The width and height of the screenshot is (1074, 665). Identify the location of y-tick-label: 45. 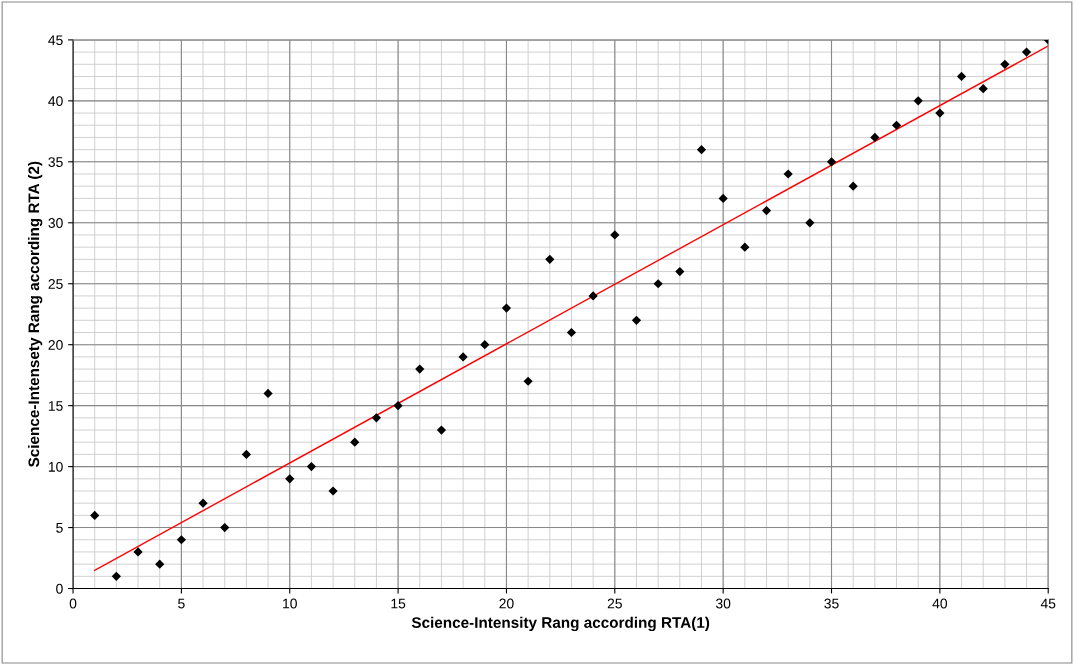
(55, 40).